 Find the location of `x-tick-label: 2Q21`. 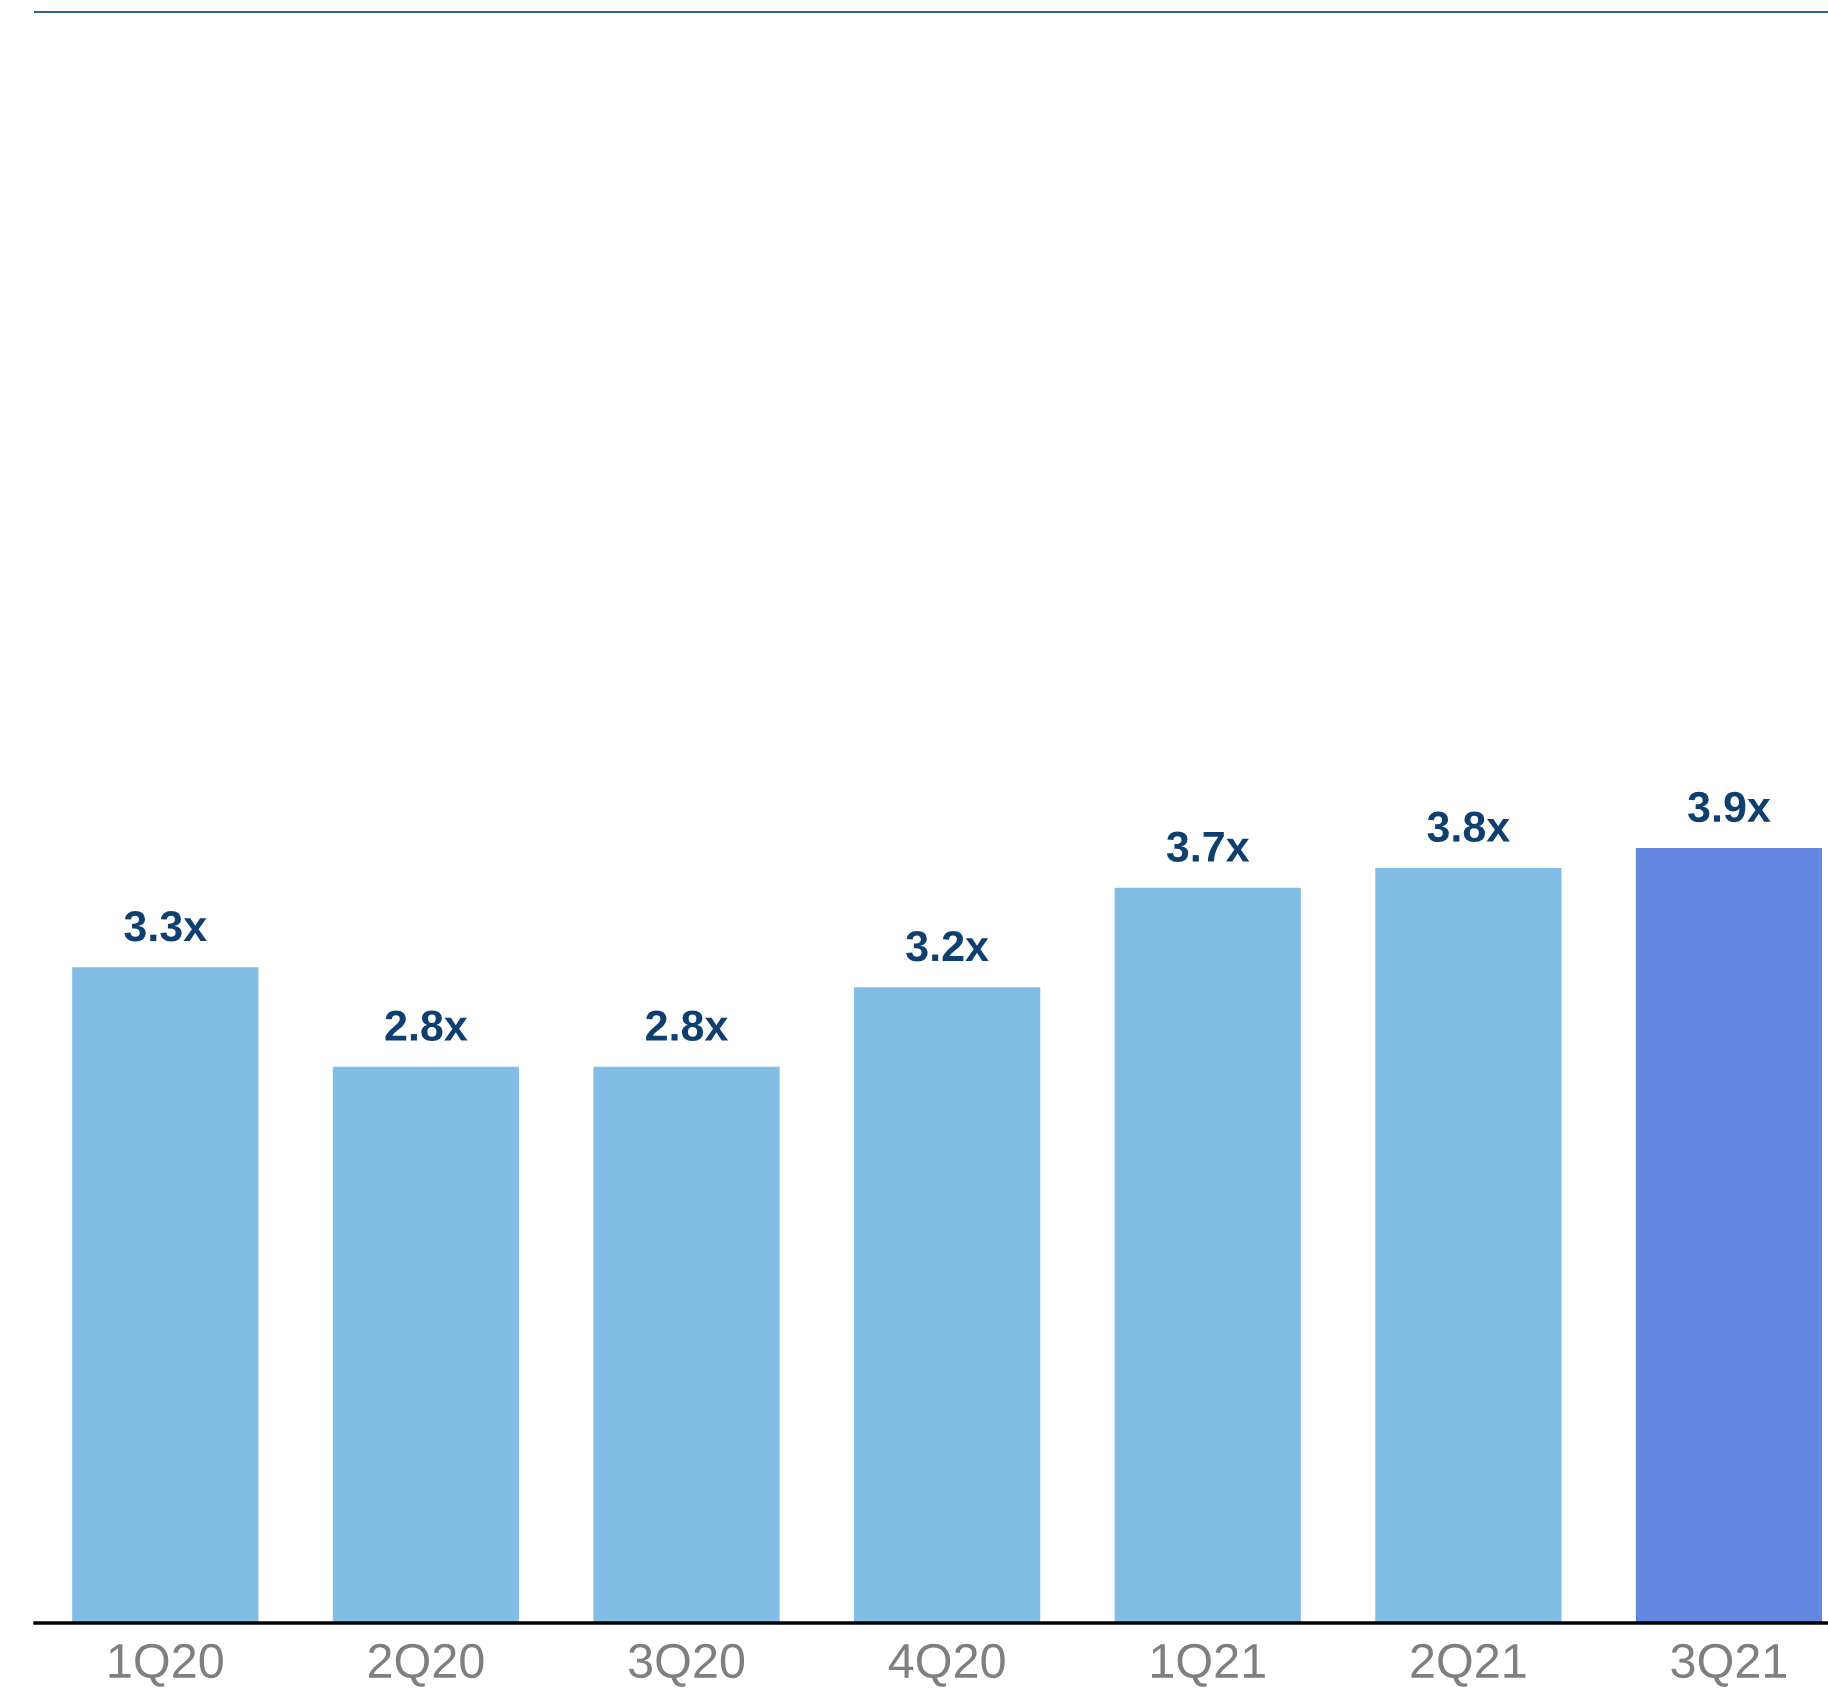

x-tick-label: 2Q21 is located at coordinates (1468, 1665).